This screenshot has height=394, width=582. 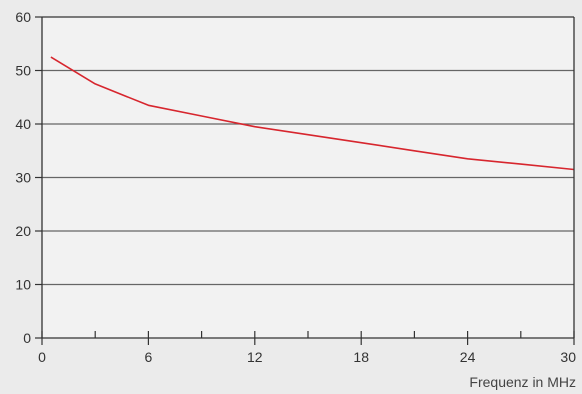 I want to click on x-tick-label-18: 18, so click(x=361, y=357).